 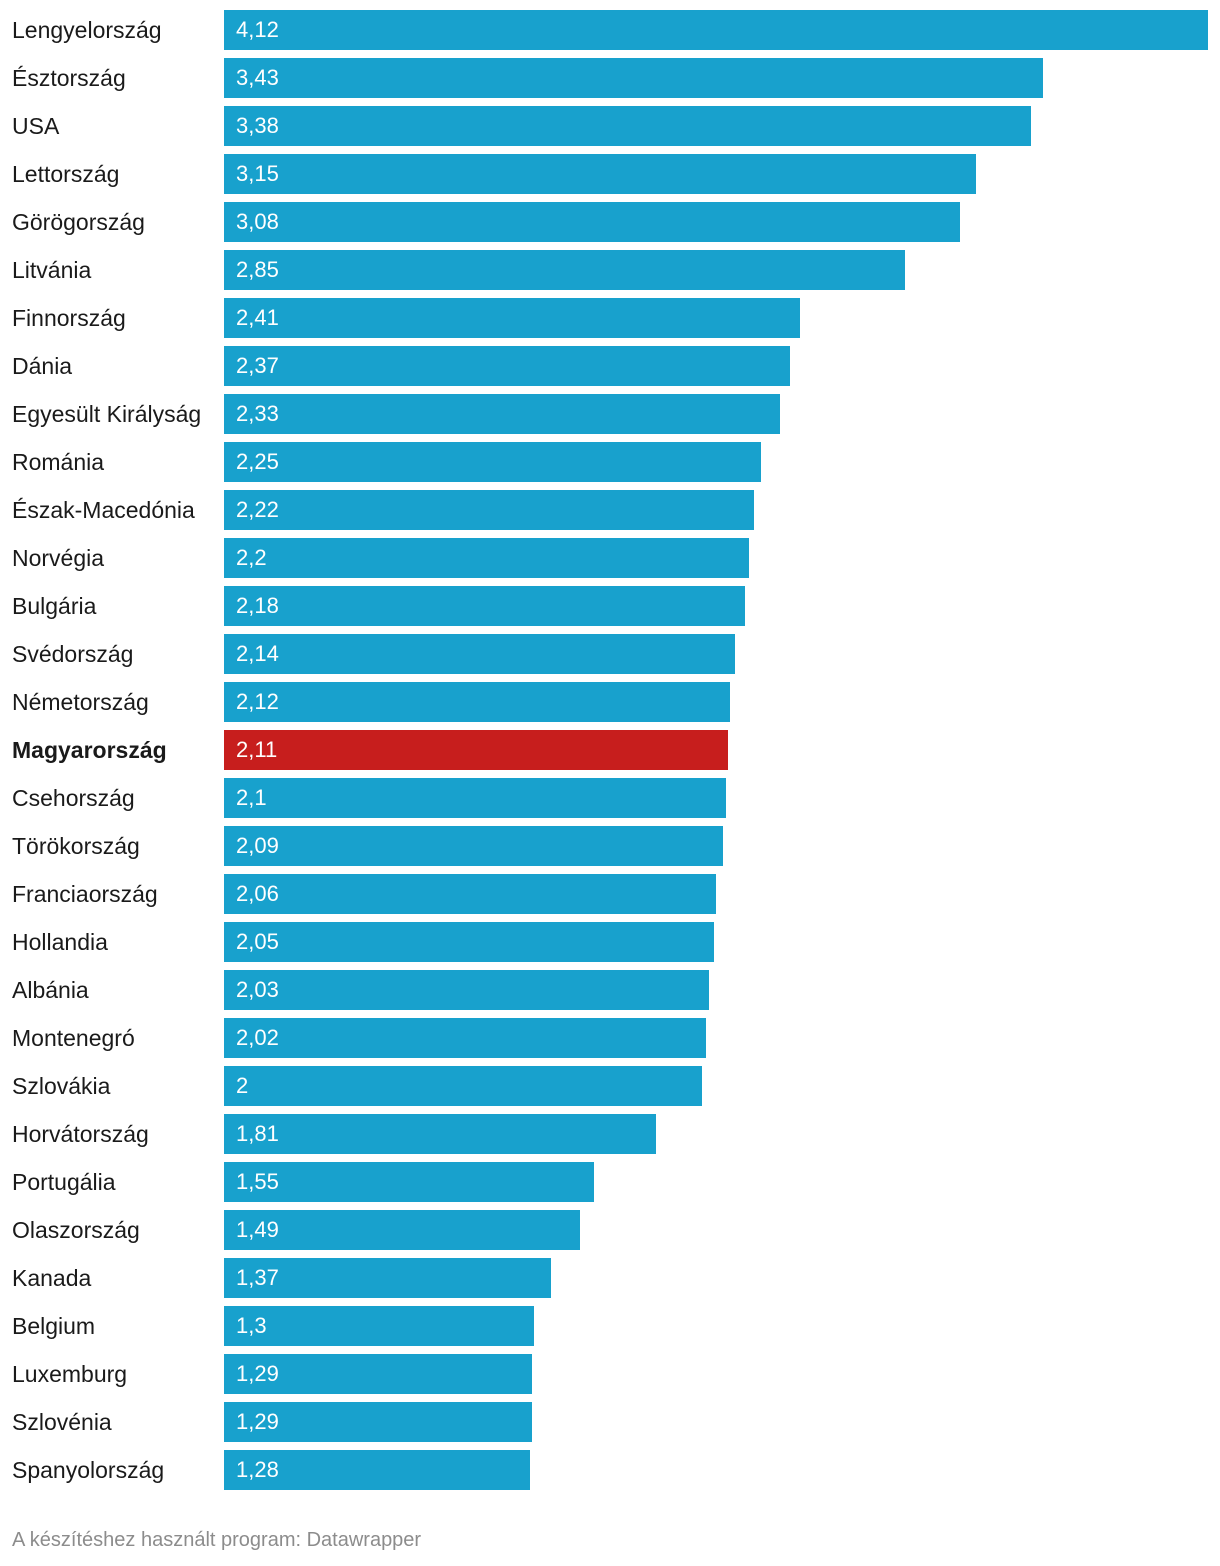 I want to click on category-label: Montenegró, so click(x=73, y=1038).